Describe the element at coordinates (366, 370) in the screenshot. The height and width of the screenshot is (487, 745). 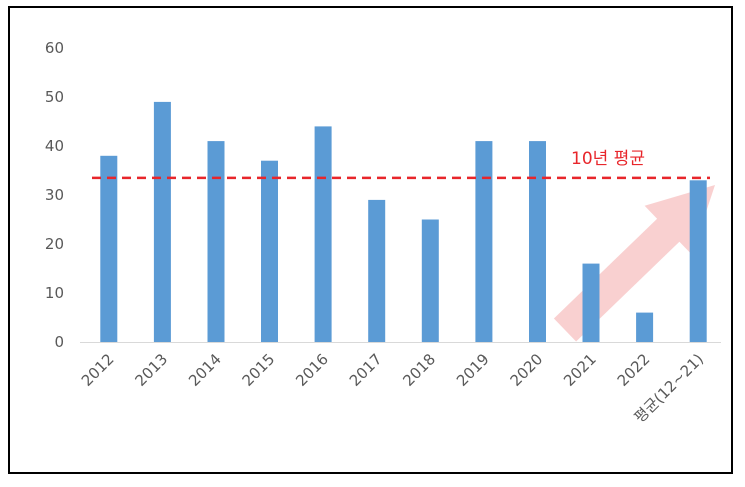
I see `x-tick-label: 2017` at that location.